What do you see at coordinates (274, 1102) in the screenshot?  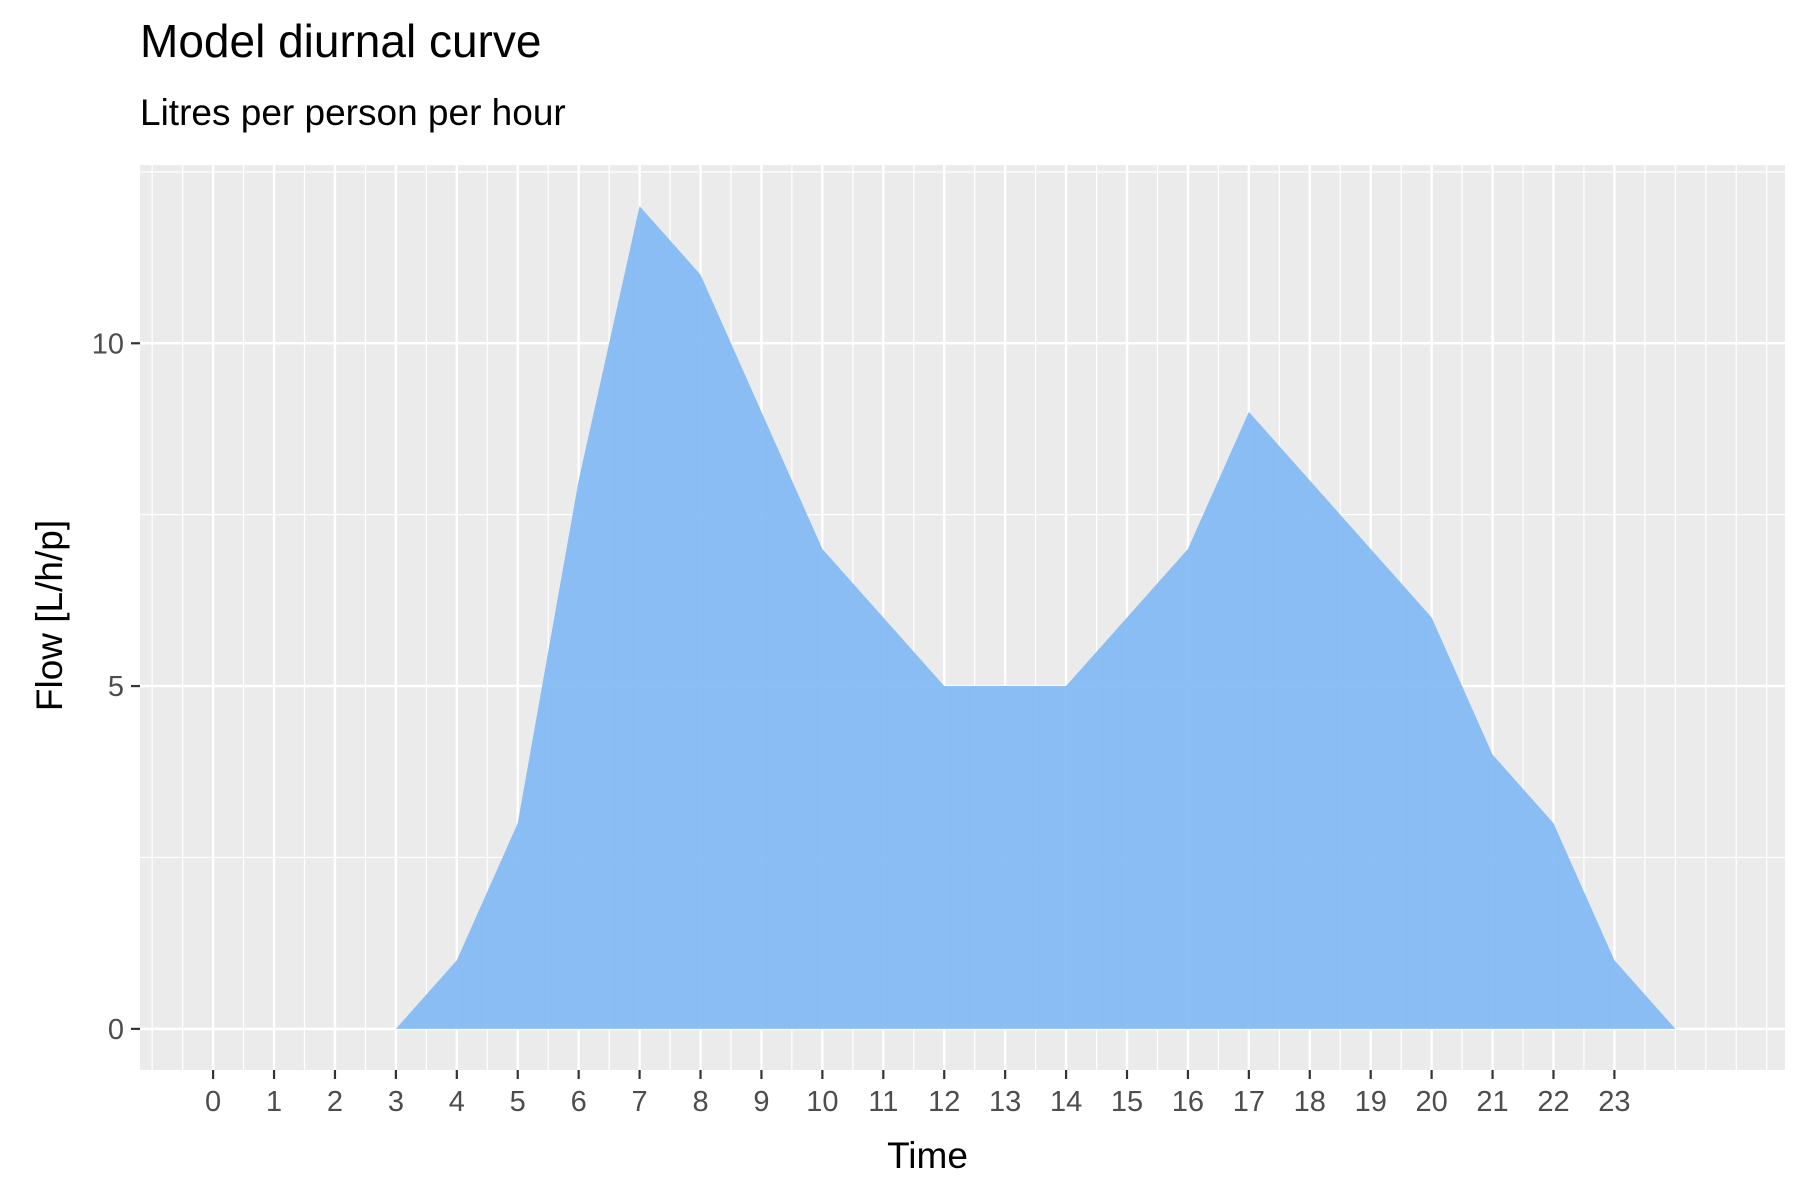 I see `x-tick-label: 1` at bounding box center [274, 1102].